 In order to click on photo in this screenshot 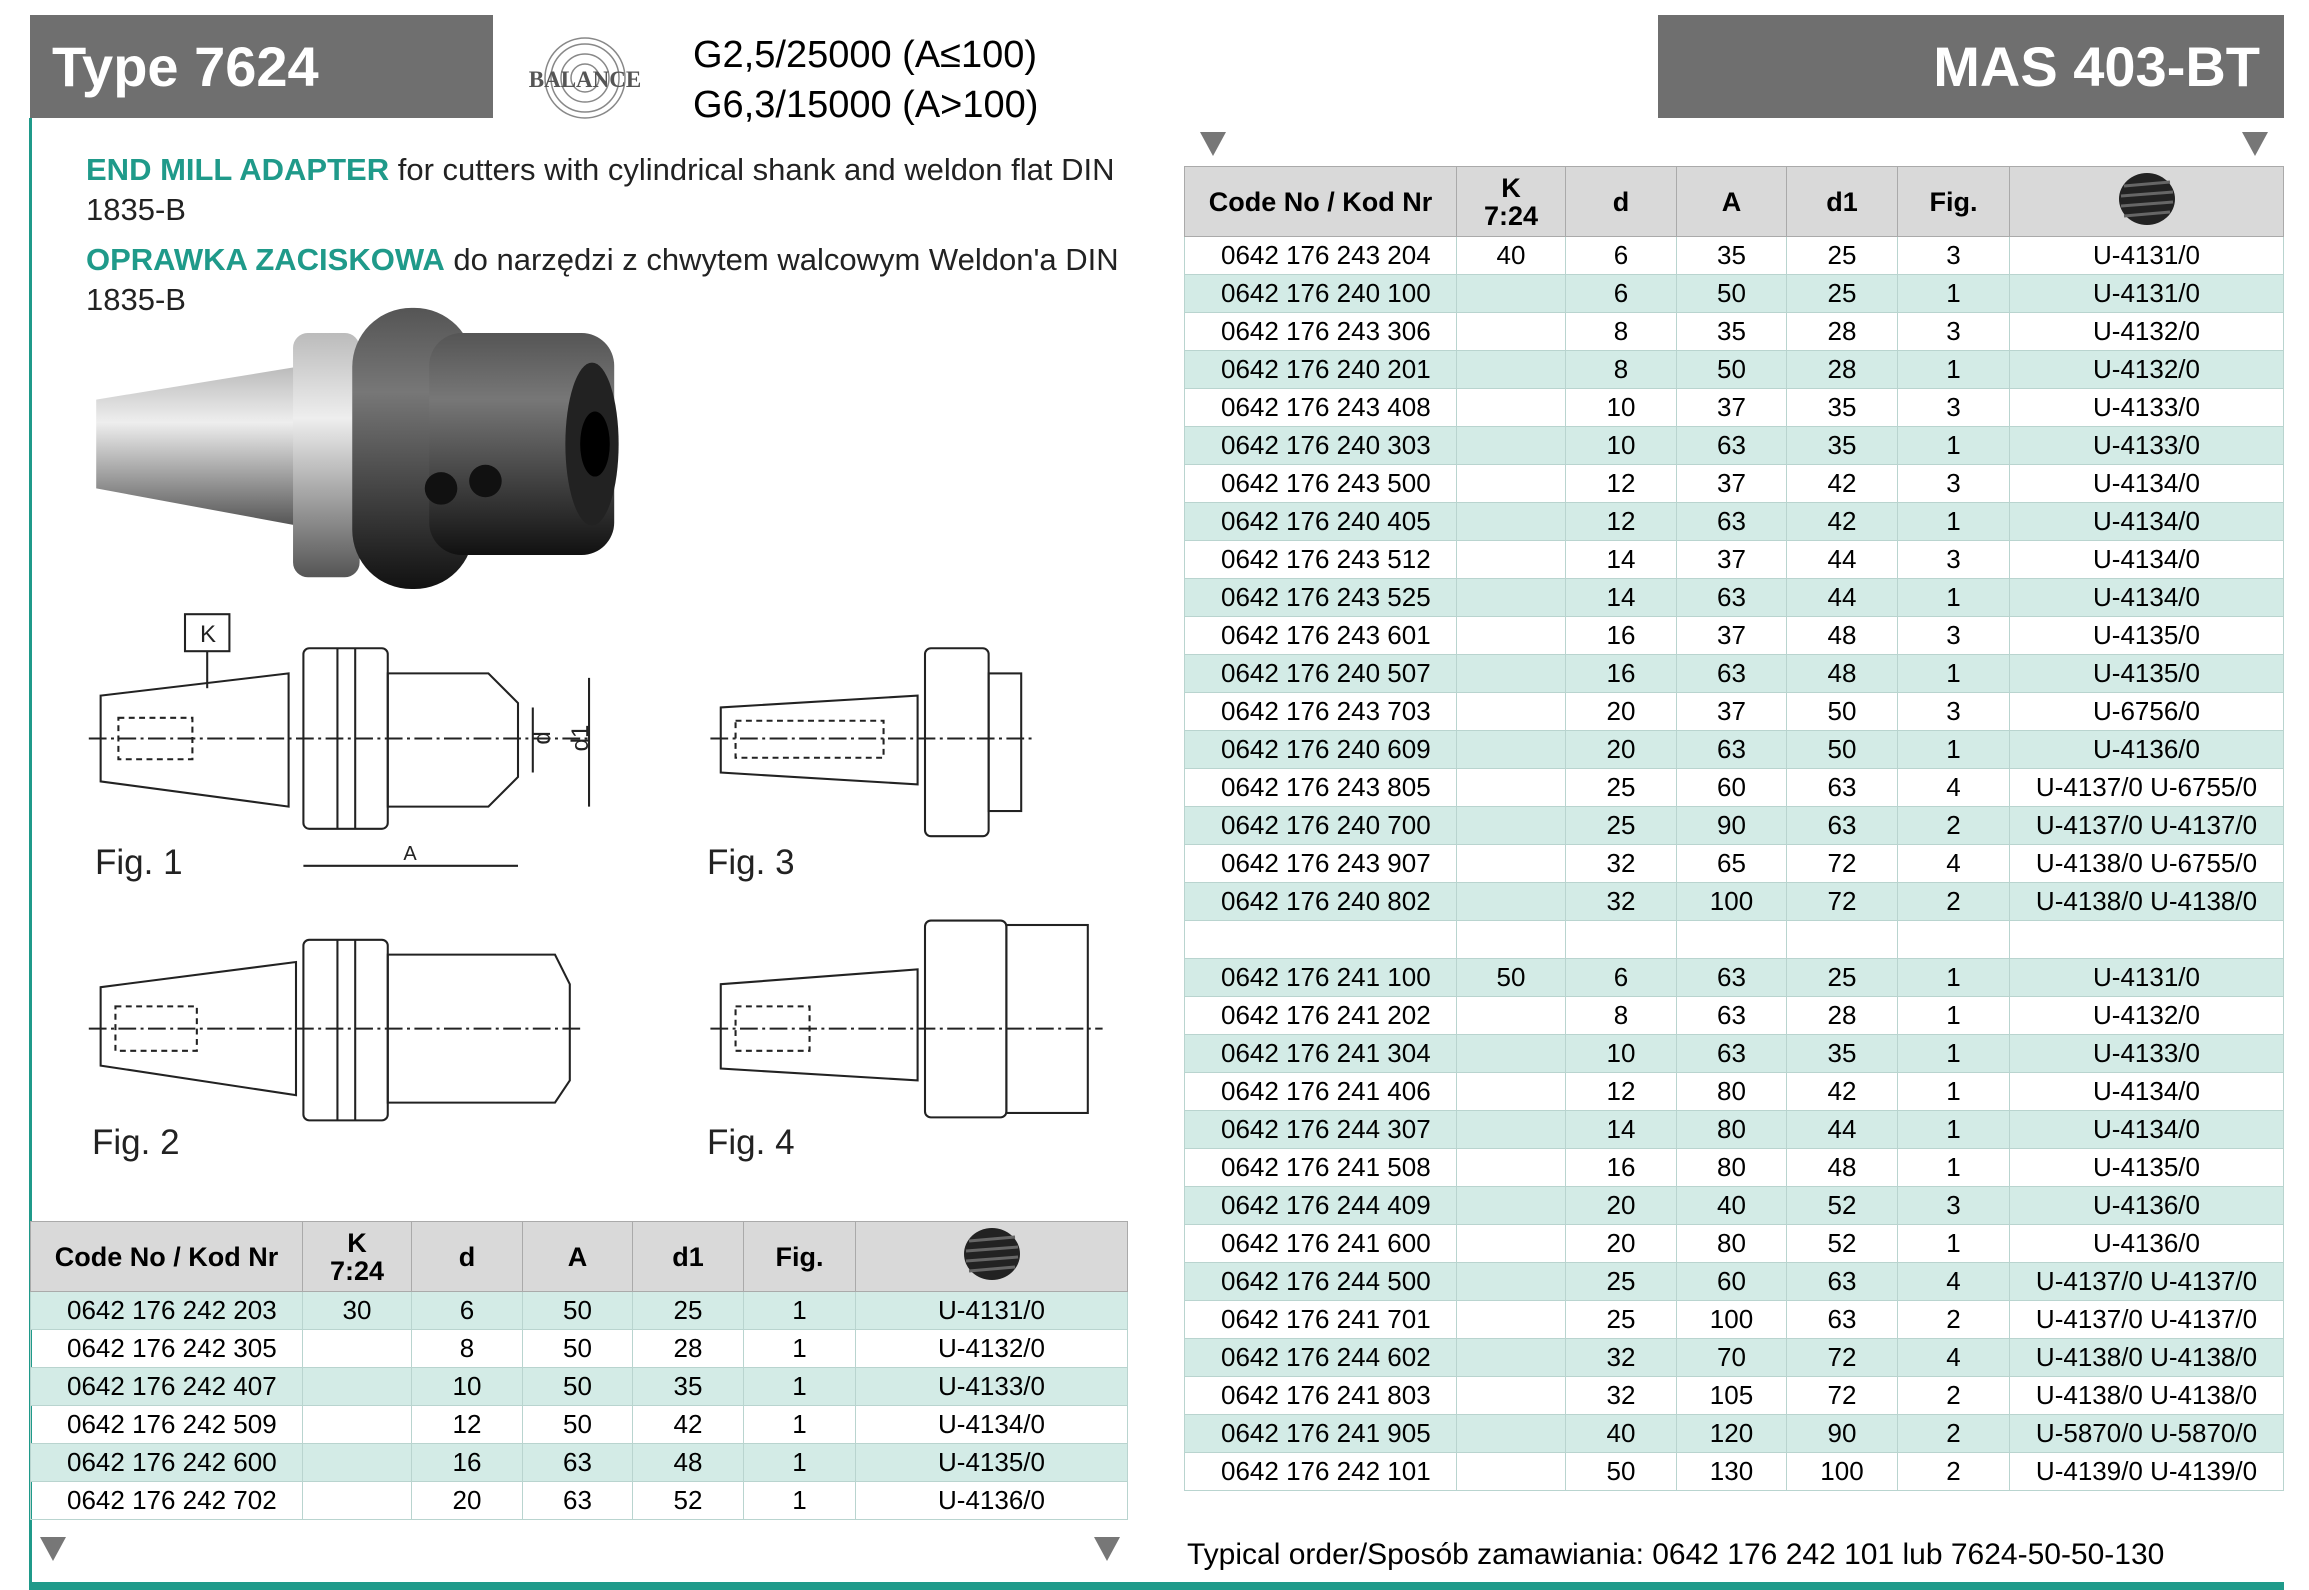, I will do `click(357, 448)`.